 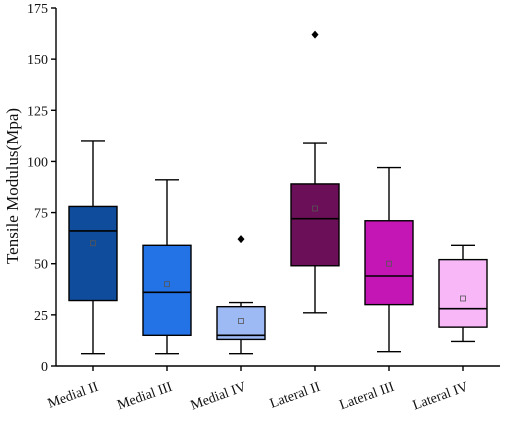 What do you see at coordinates (73, 396) in the screenshot?
I see `x-tick-label: Medial II` at bounding box center [73, 396].